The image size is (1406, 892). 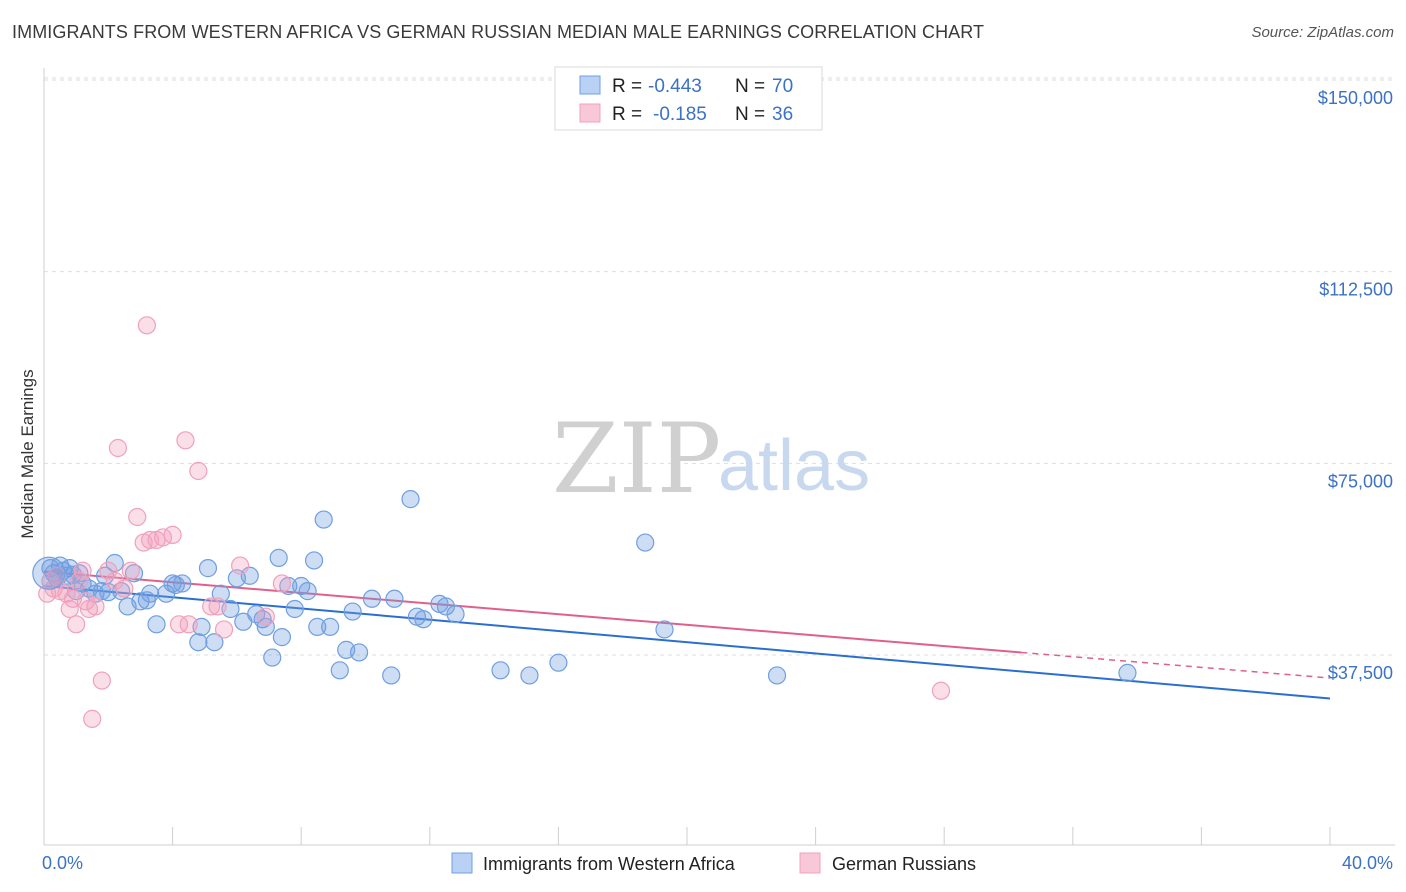 I want to click on y-tick-label: $112,500, so click(x=1356, y=290).